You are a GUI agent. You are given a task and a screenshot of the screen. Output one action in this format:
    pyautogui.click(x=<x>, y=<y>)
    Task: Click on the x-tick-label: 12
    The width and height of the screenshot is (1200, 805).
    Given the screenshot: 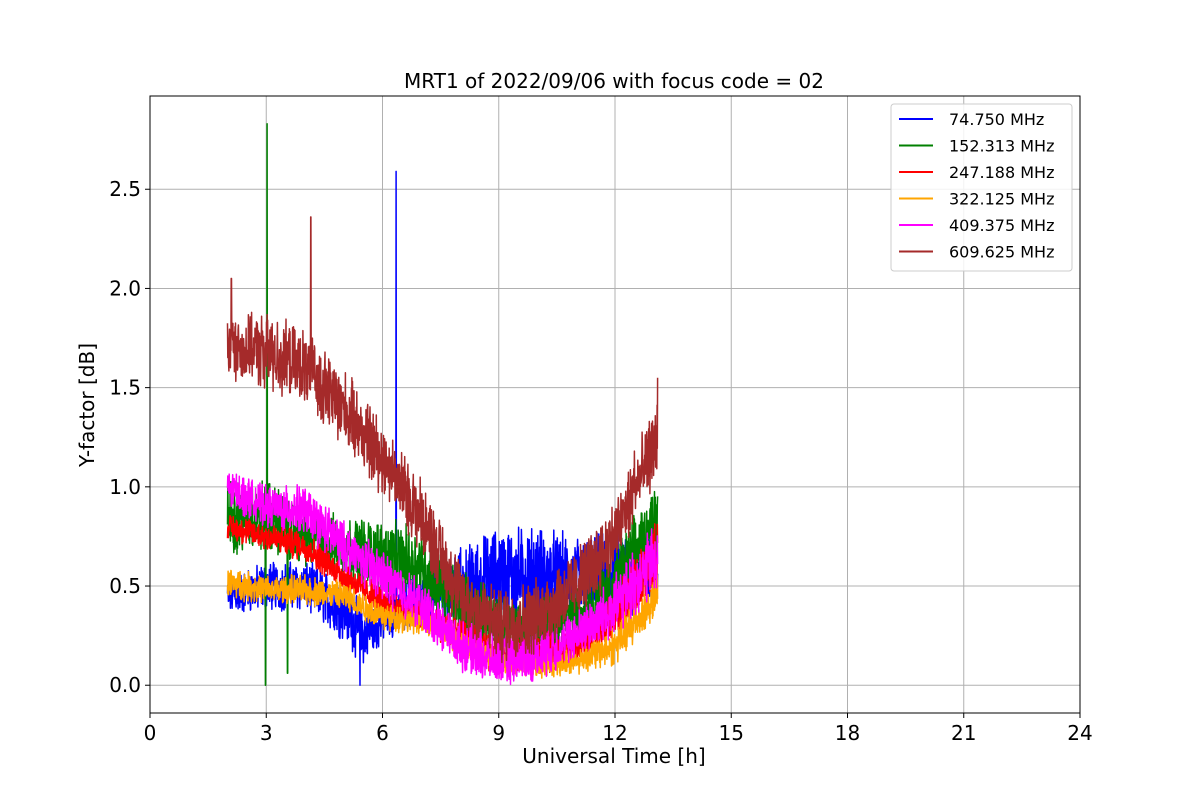 What is the action you would take?
    pyautogui.click(x=614, y=733)
    